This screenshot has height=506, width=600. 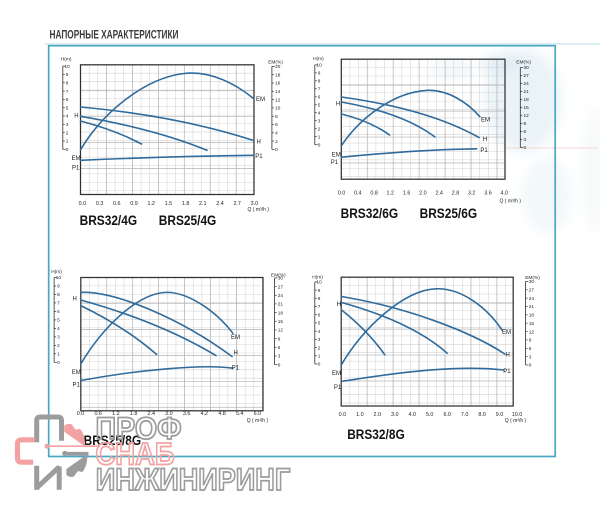 What do you see at coordinates (169, 414) in the screenshot?
I see `svg-text: 3.0` at bounding box center [169, 414].